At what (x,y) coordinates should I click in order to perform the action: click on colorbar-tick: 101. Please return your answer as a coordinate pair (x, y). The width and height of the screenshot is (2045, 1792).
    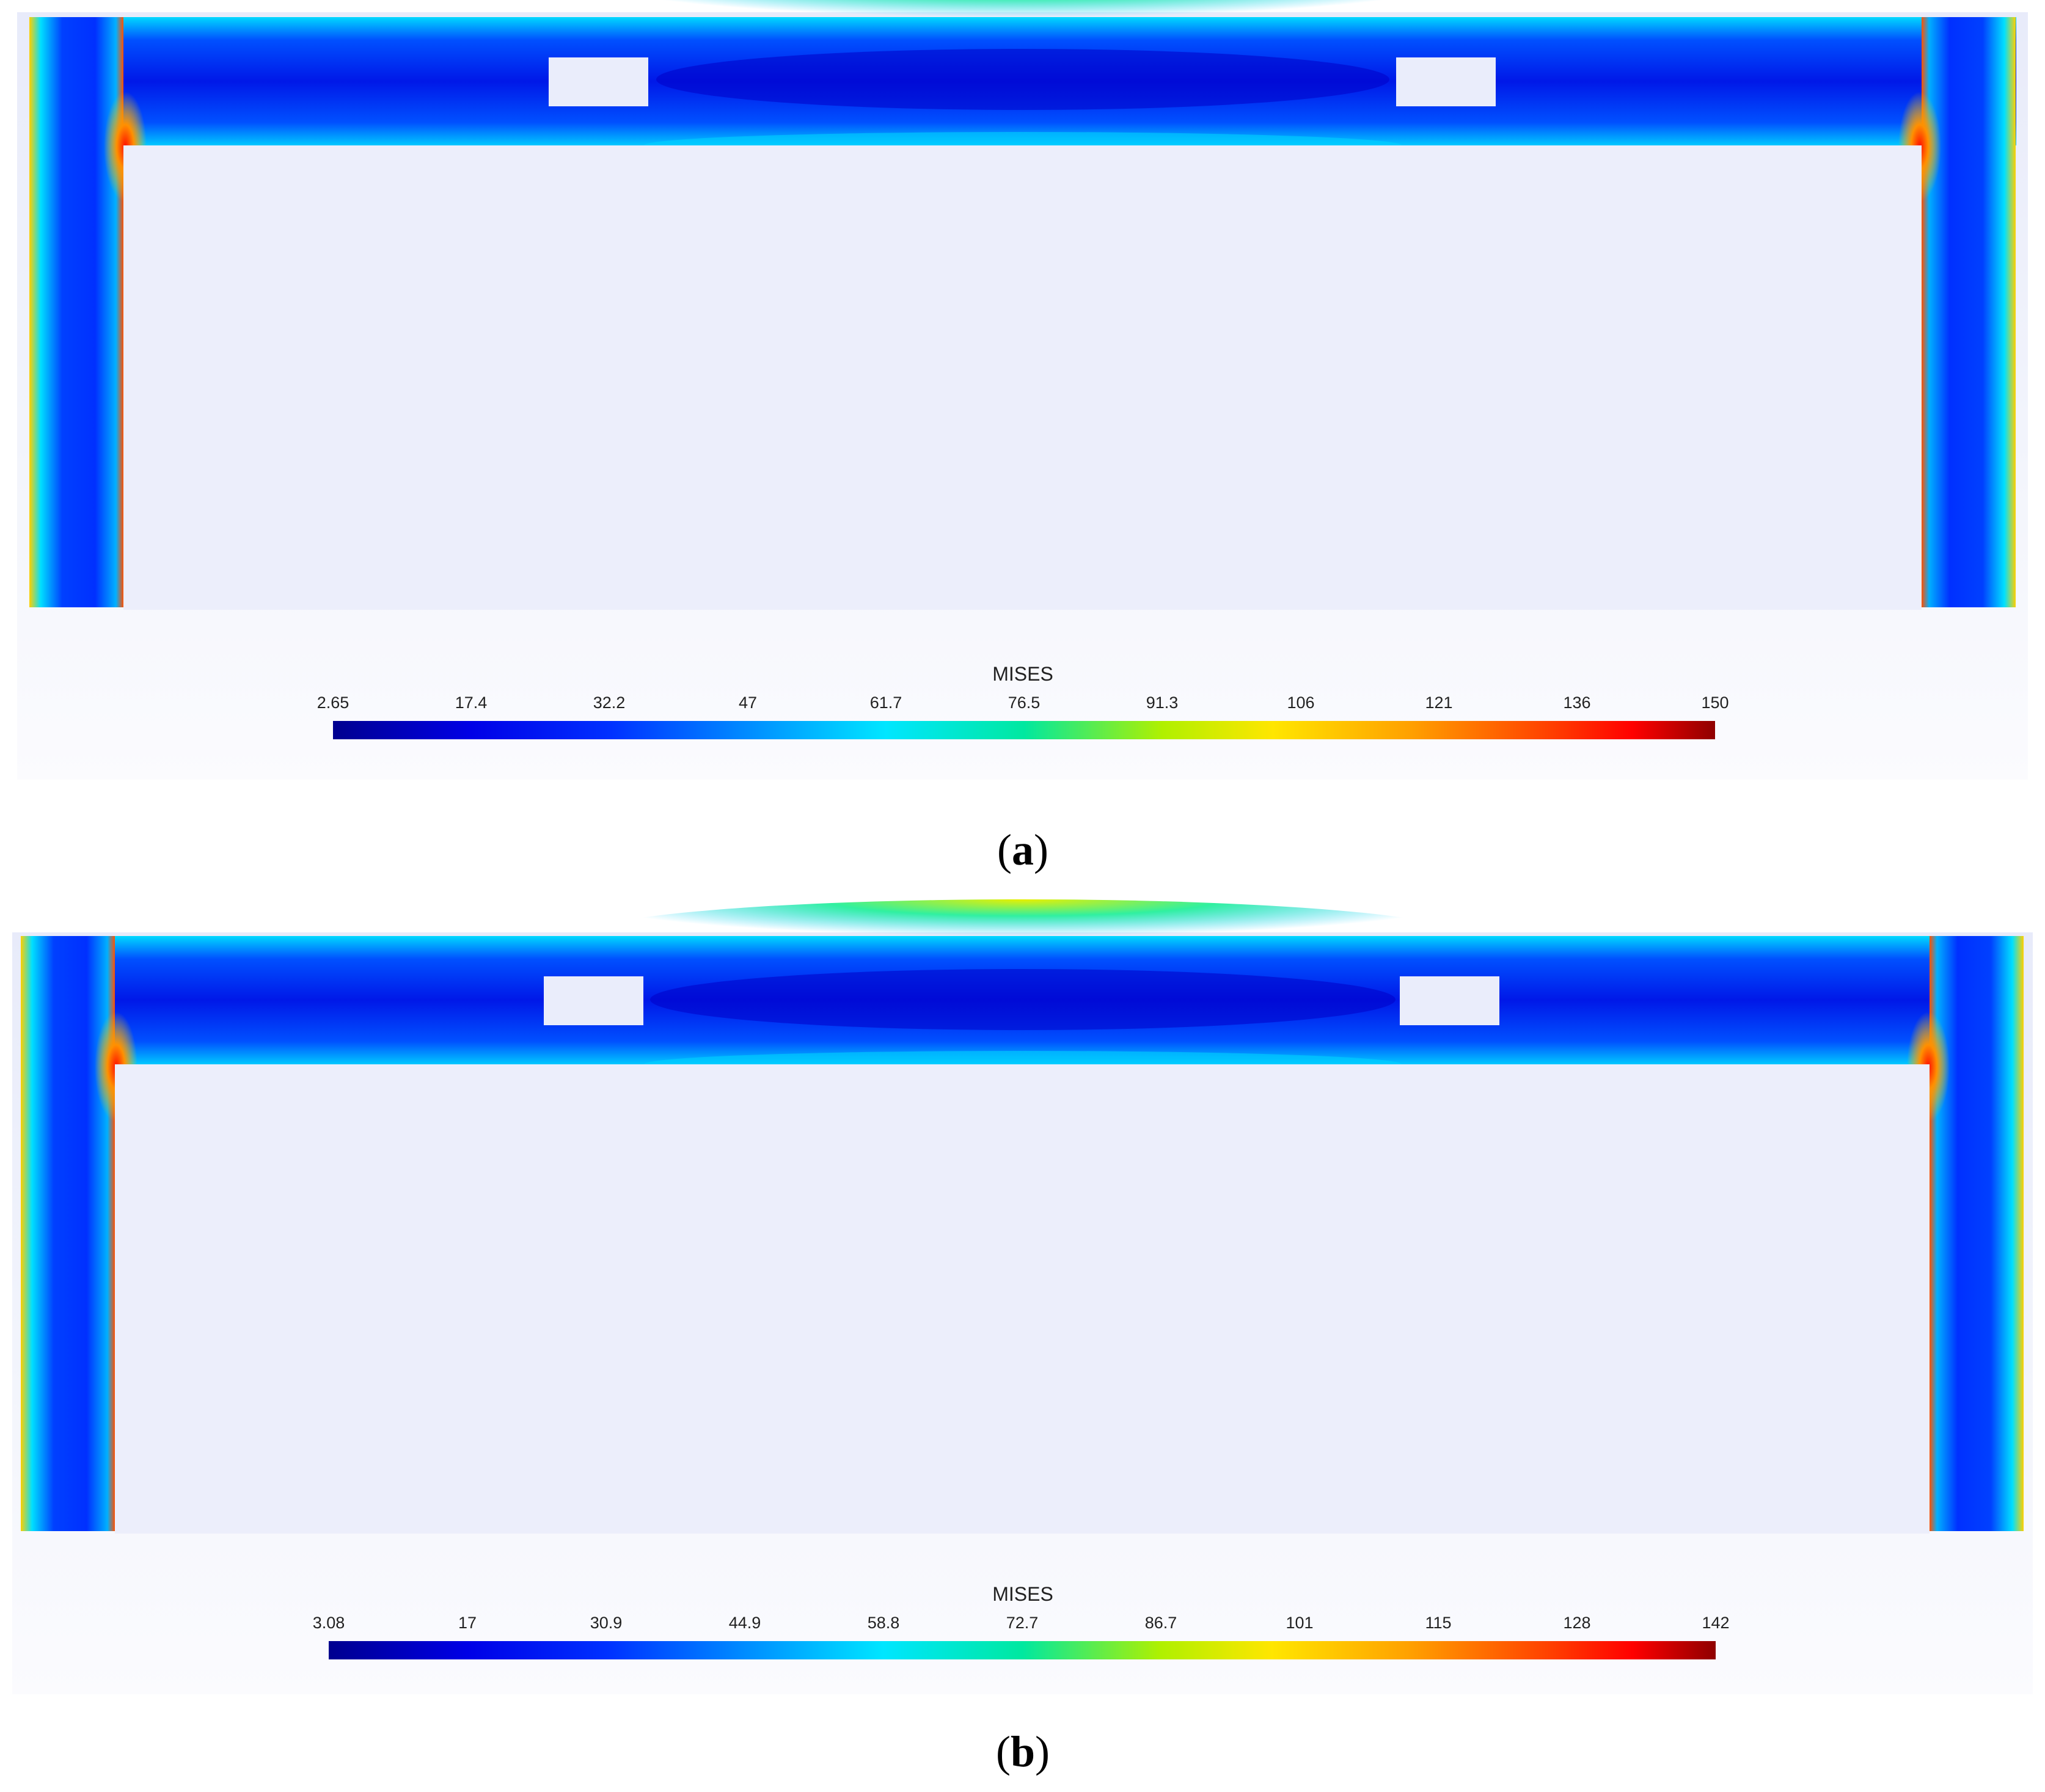
    Looking at the image, I should click on (1300, 1623).